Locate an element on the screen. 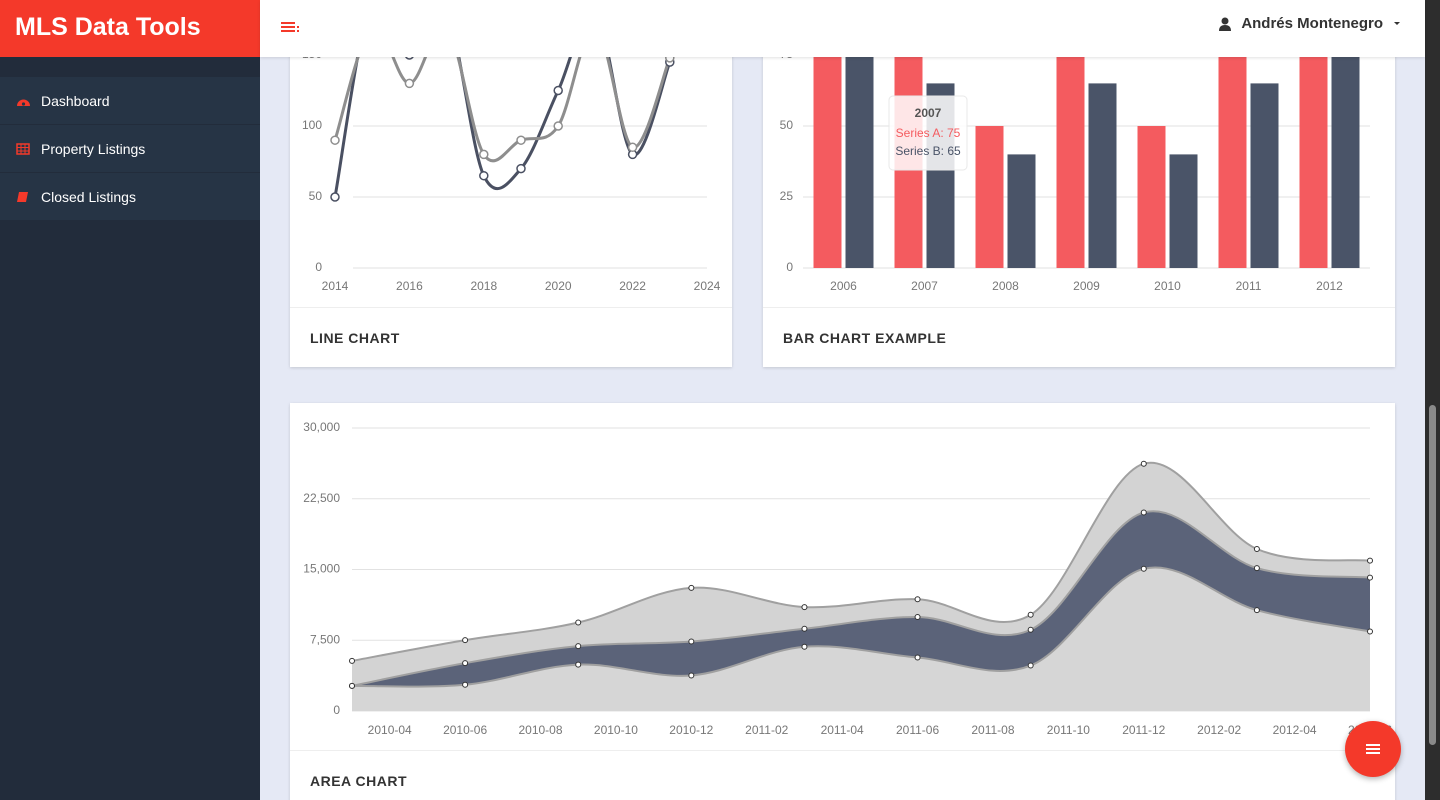  x-tick-label: 2010-10 is located at coordinates (616, 730).